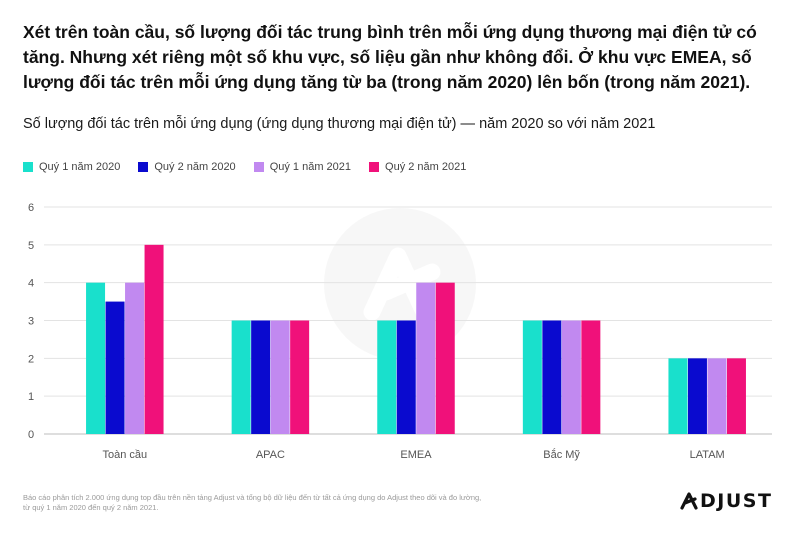 This screenshot has width=800, height=537. I want to click on x-axis: Toàn cầu APAC EMEA Bắc Mỹ LATAM, so click(413, 454).